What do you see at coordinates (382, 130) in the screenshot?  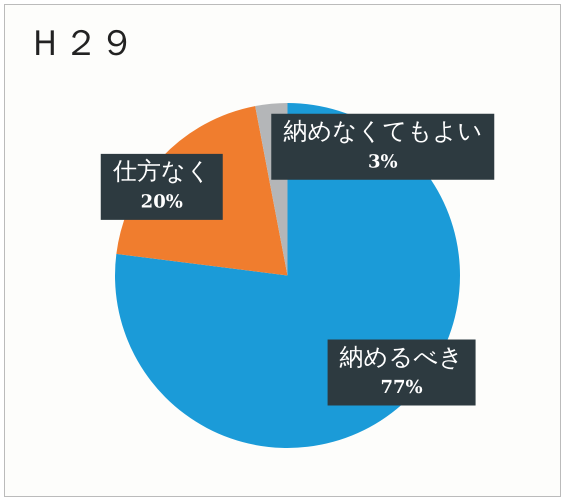 I see `slice-label: 納めなくてもよい` at bounding box center [382, 130].